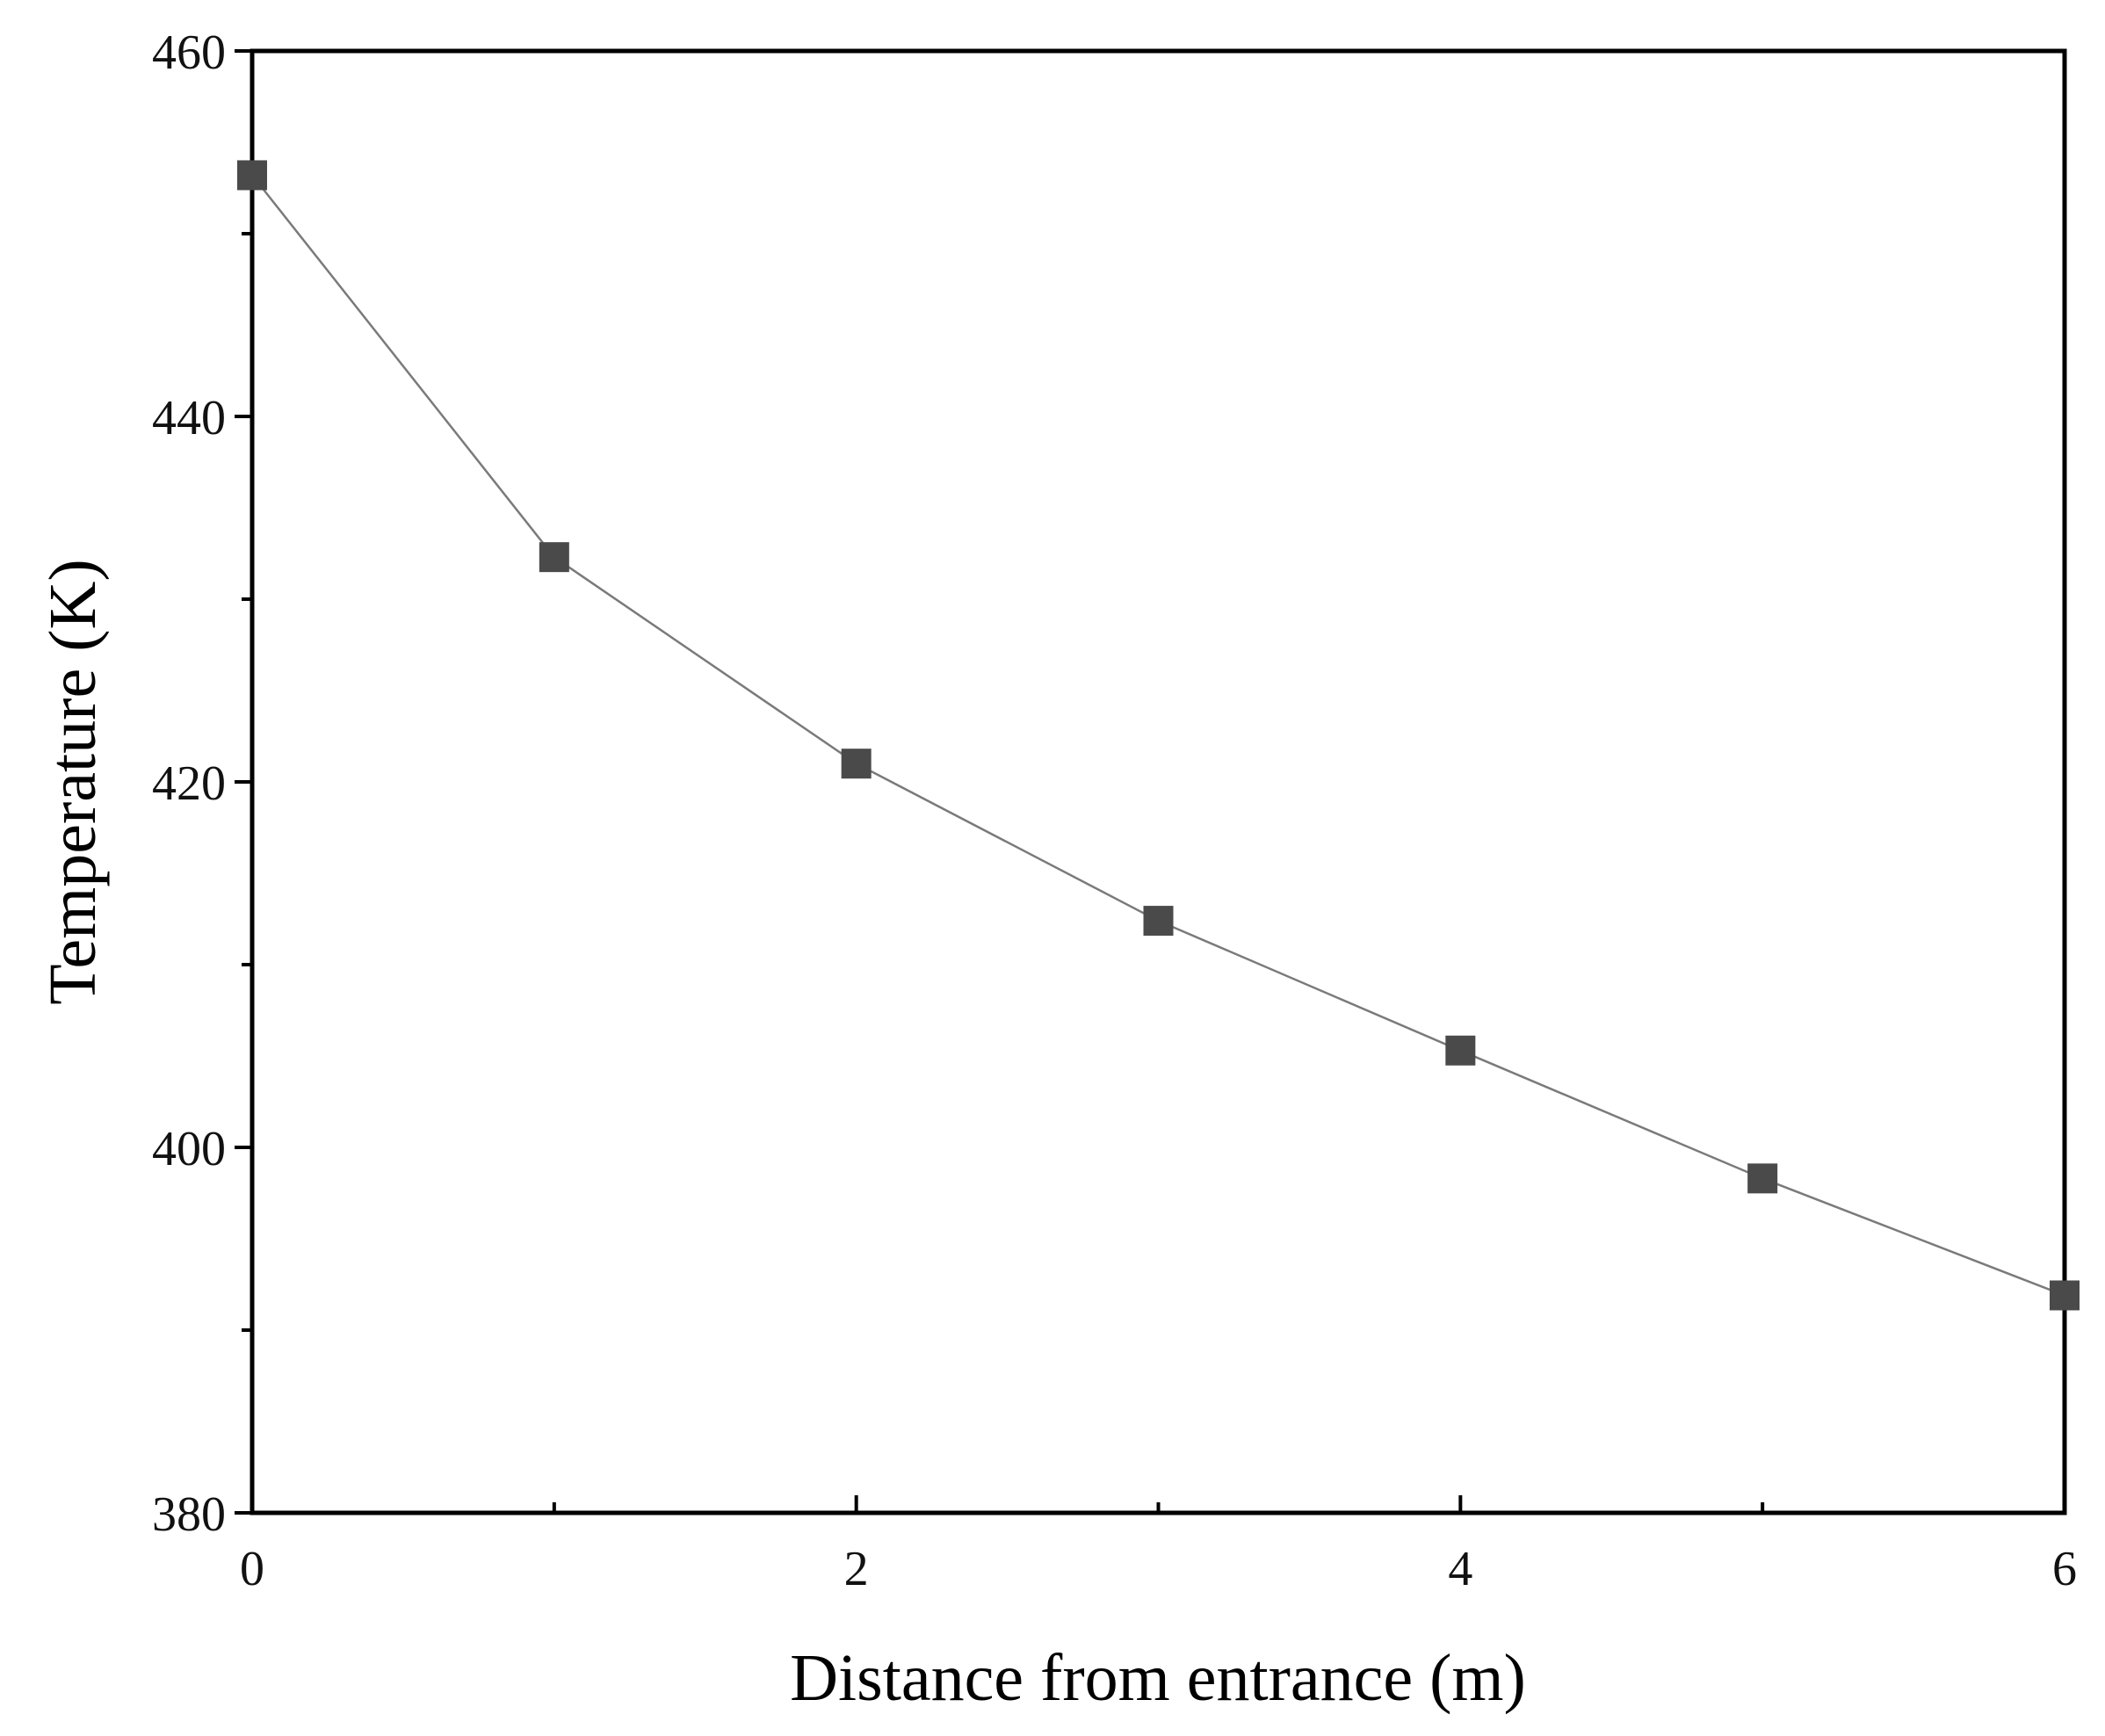  I want to click on x-tick-labels: 0 2 4 6, so click(1158, 1569).